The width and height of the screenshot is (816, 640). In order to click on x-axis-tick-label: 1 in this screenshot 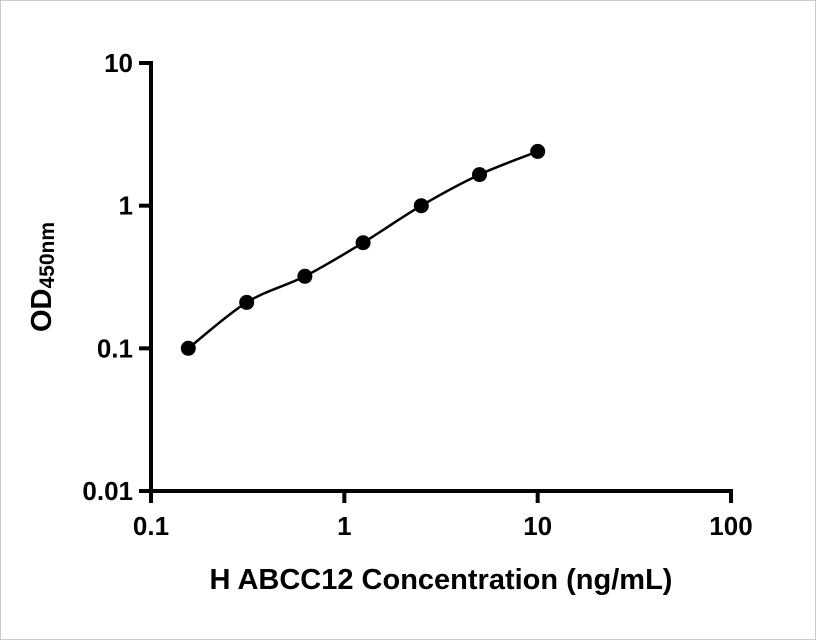, I will do `click(344, 526)`.